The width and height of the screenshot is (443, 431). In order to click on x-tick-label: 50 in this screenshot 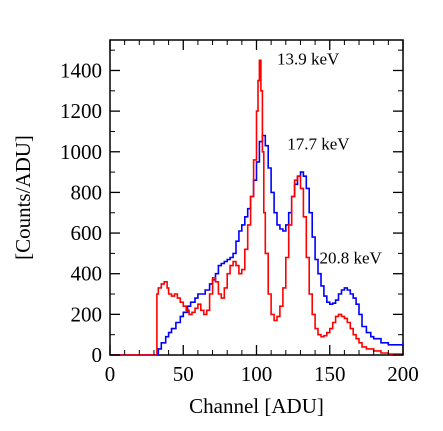, I will do `click(183, 374)`.